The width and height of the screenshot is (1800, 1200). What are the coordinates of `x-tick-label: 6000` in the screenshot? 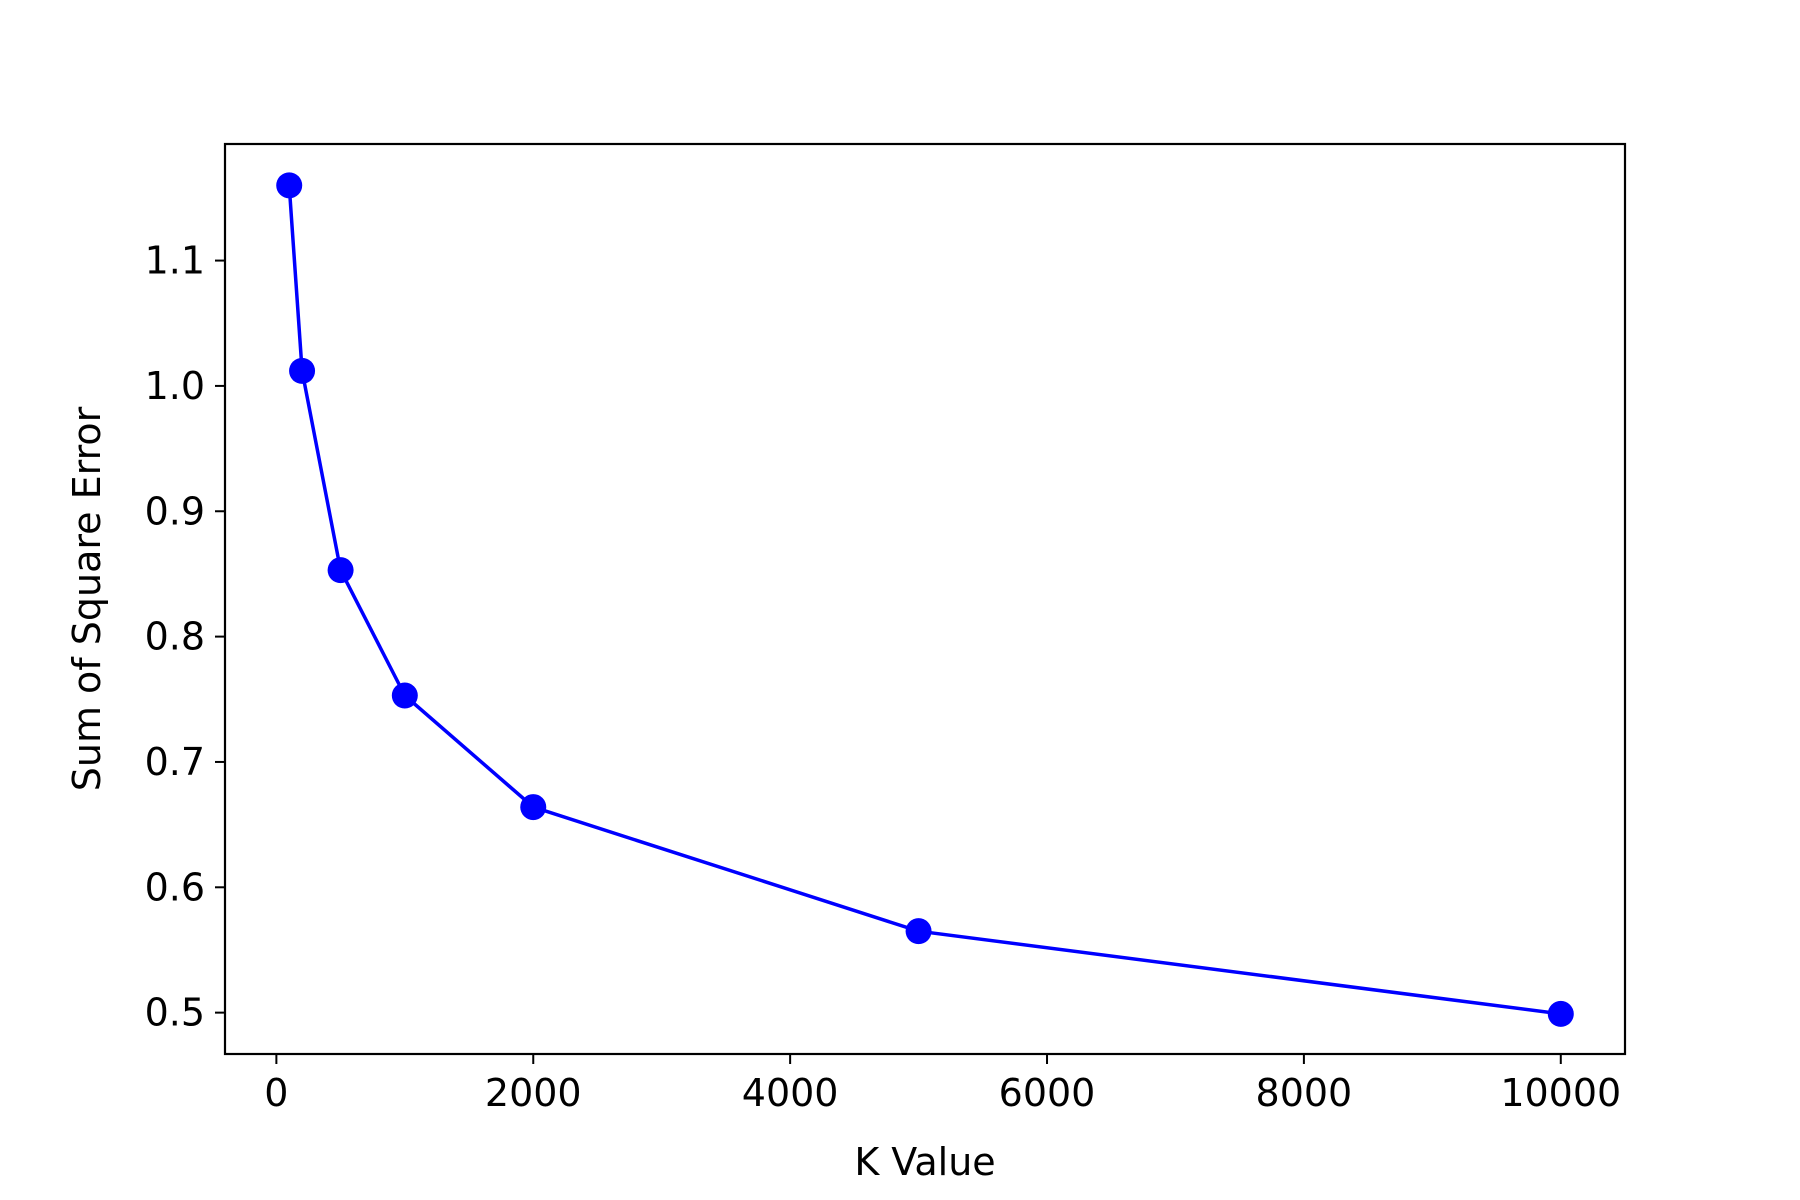 It's located at (1047, 1093).